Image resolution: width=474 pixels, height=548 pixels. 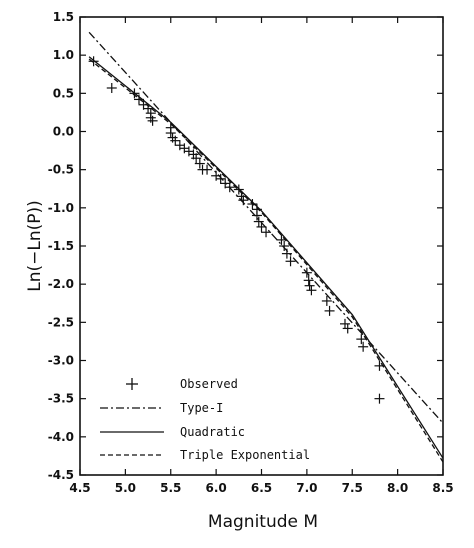 What do you see at coordinates (263, 522) in the screenshot?
I see `x-axis-title: Magnitude M` at bounding box center [263, 522].